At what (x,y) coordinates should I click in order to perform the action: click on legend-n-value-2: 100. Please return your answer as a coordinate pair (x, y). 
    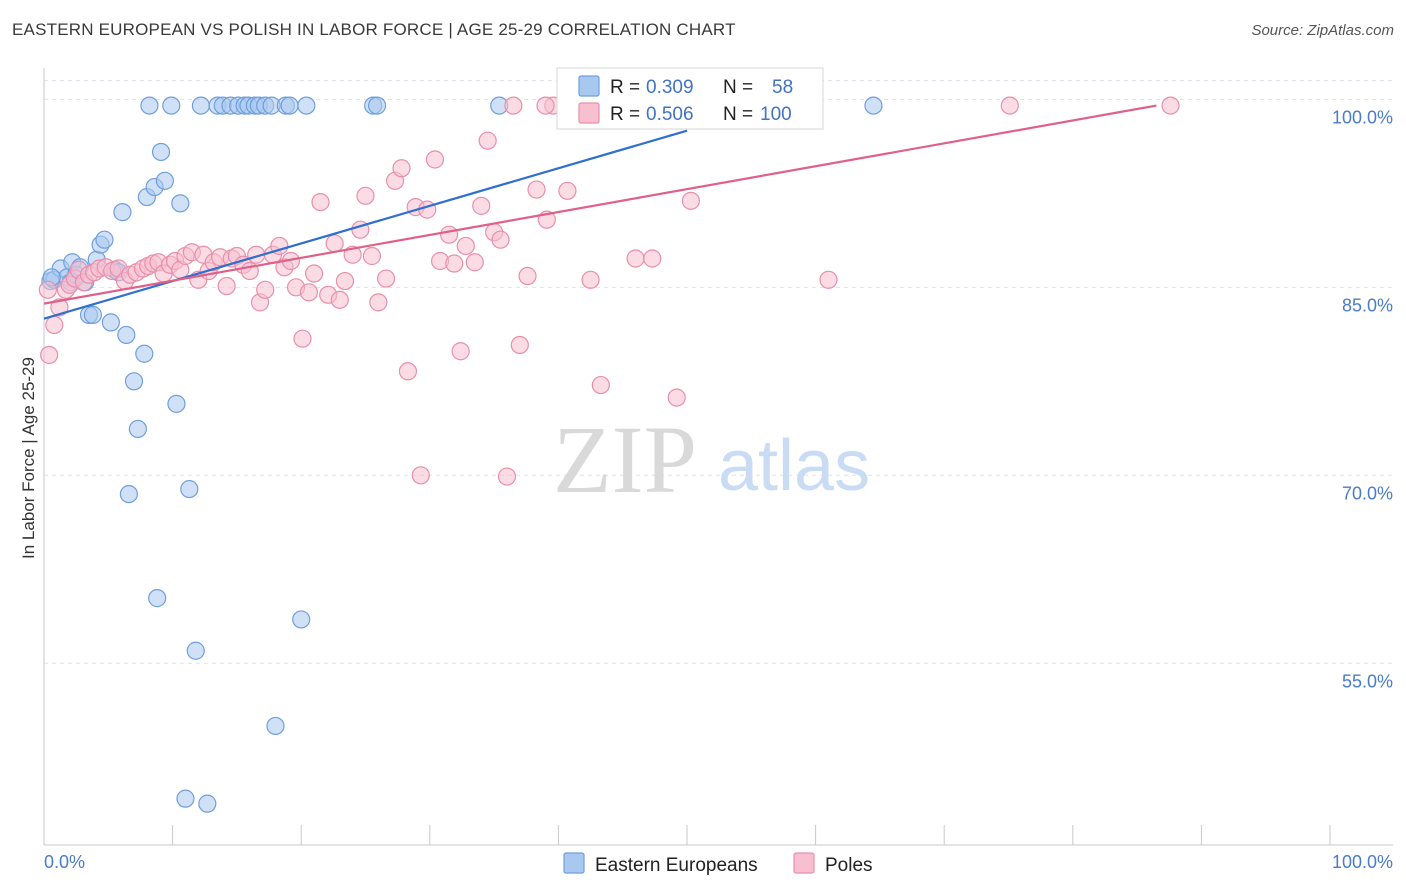
    Looking at the image, I should click on (776, 114).